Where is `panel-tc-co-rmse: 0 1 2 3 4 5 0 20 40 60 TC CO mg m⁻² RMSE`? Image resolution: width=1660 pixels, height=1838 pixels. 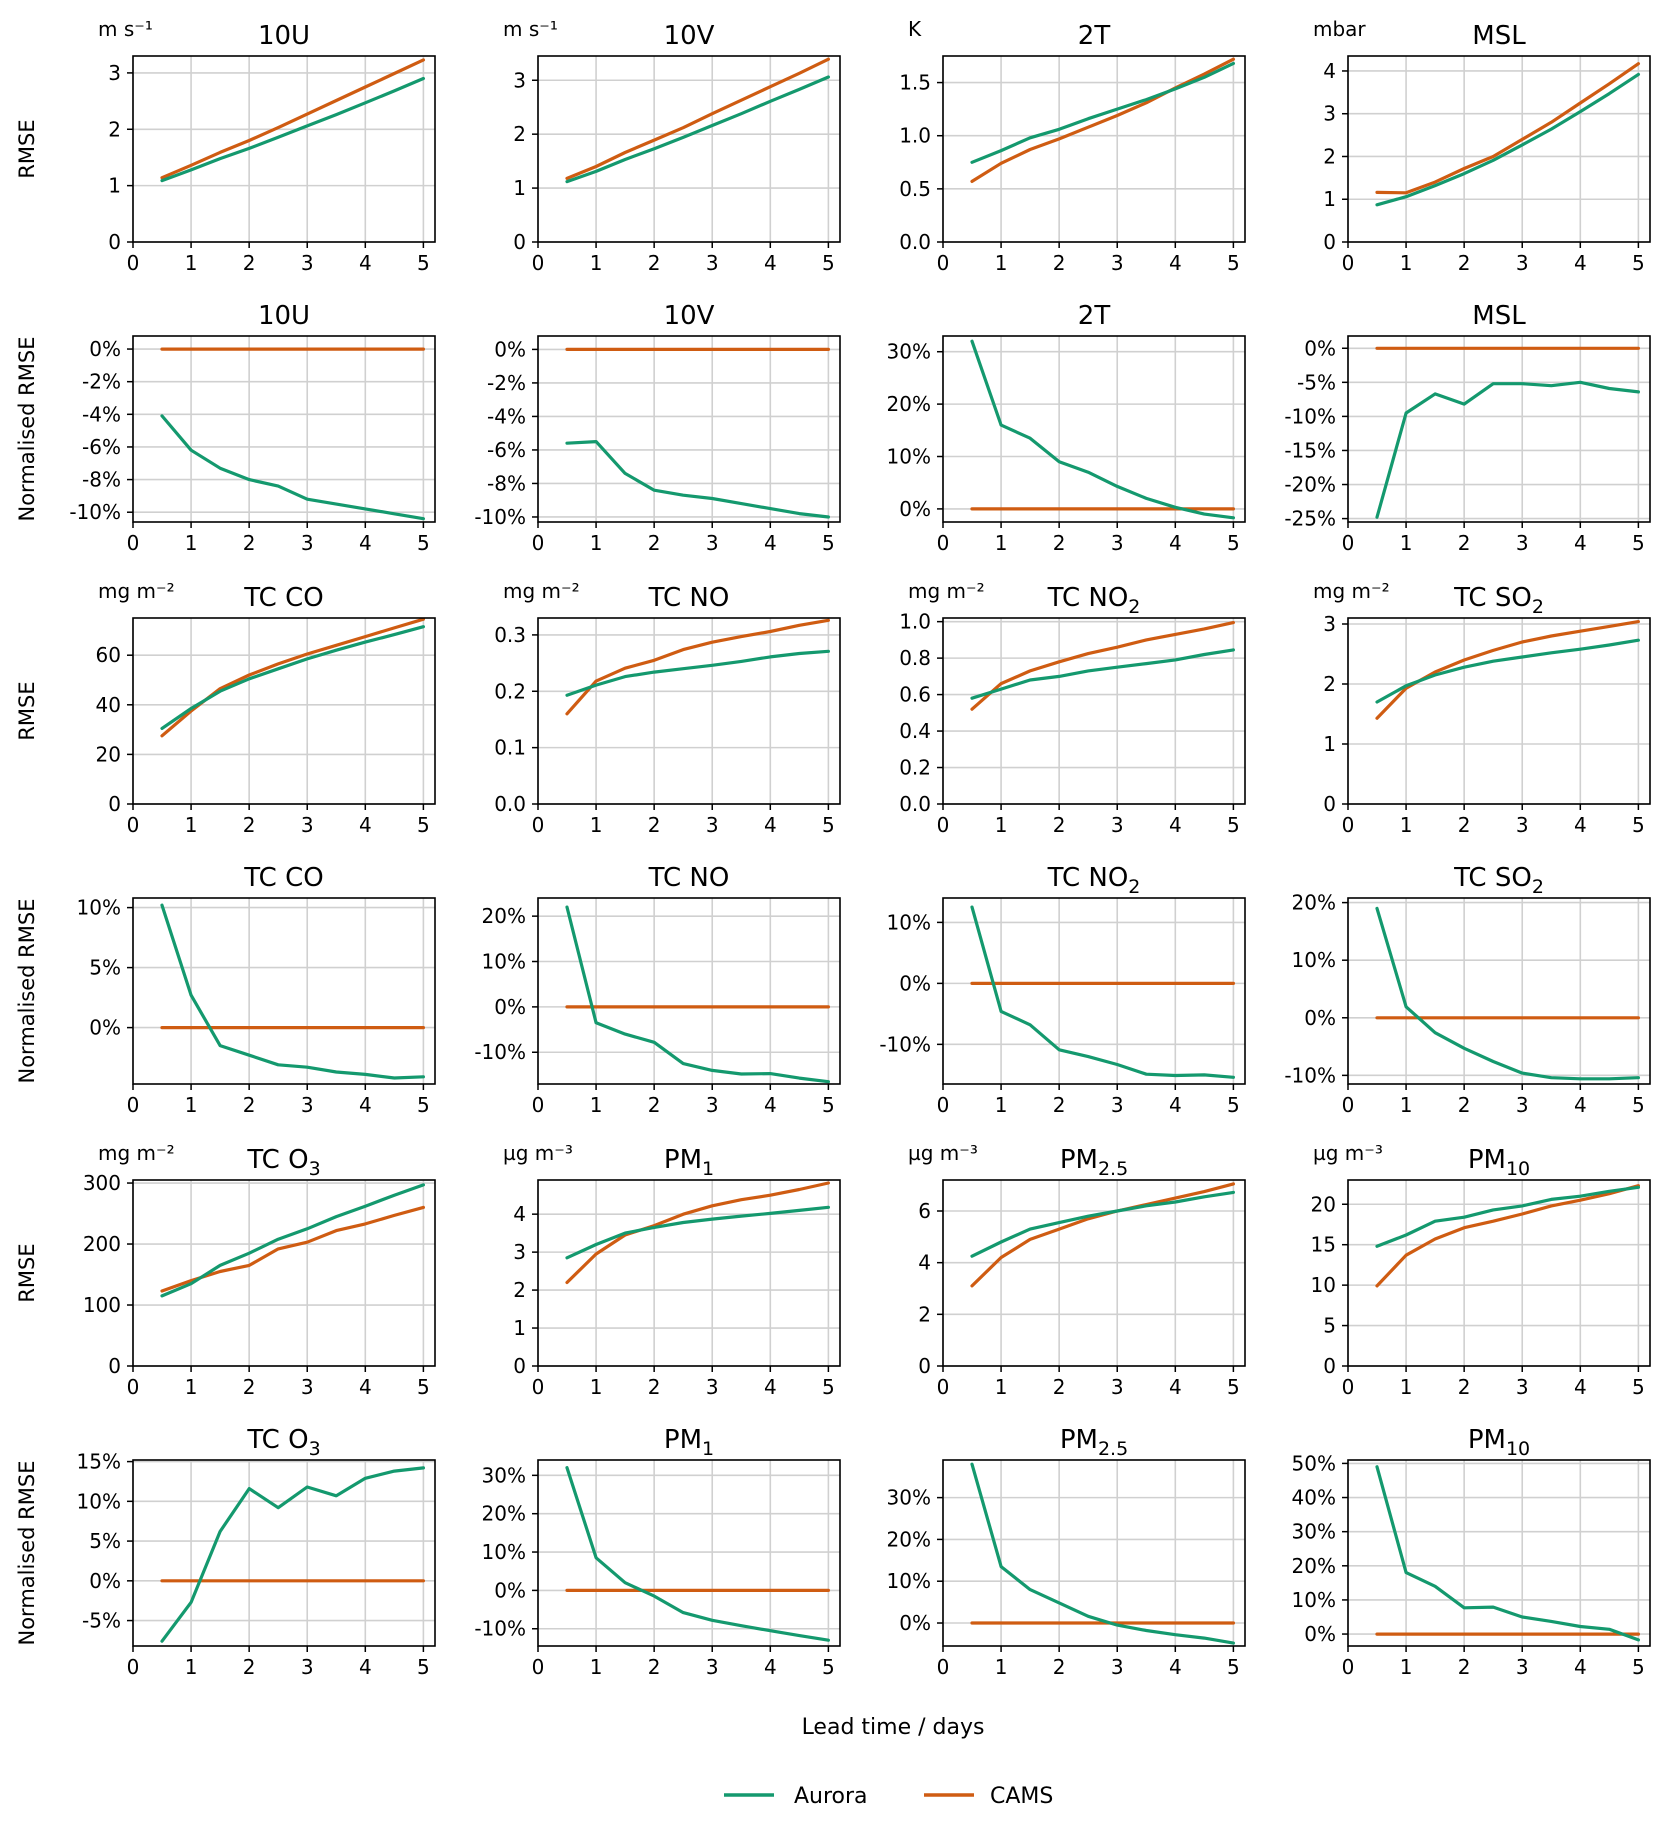
panel-tc-co-rmse: 0 1 2 3 4 5 0 20 40 60 TC CO mg m⁻² RMSE is located at coordinates (225, 708).